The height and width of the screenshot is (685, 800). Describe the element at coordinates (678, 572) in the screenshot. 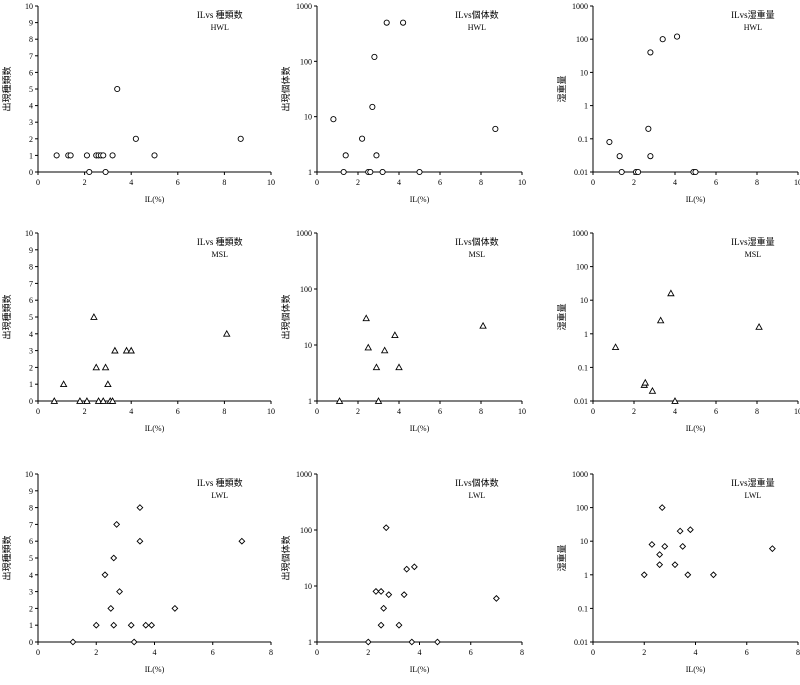

I see `panel-lwl-wet-weight: 0.01 0.1 1 10 100 1000 0 2 4 6 8 IL(%) 湿重量 ILvs湿重量 LWL` at that location.